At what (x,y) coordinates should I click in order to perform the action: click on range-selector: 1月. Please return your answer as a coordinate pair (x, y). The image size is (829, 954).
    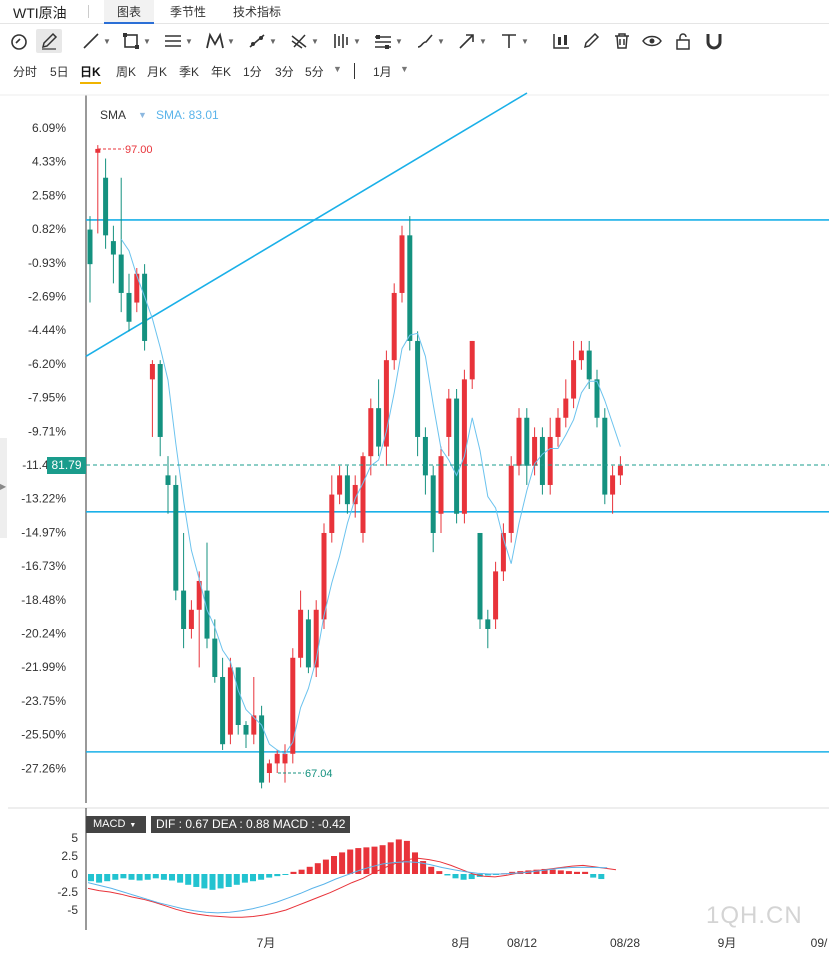
    Looking at the image, I should click on (382, 72).